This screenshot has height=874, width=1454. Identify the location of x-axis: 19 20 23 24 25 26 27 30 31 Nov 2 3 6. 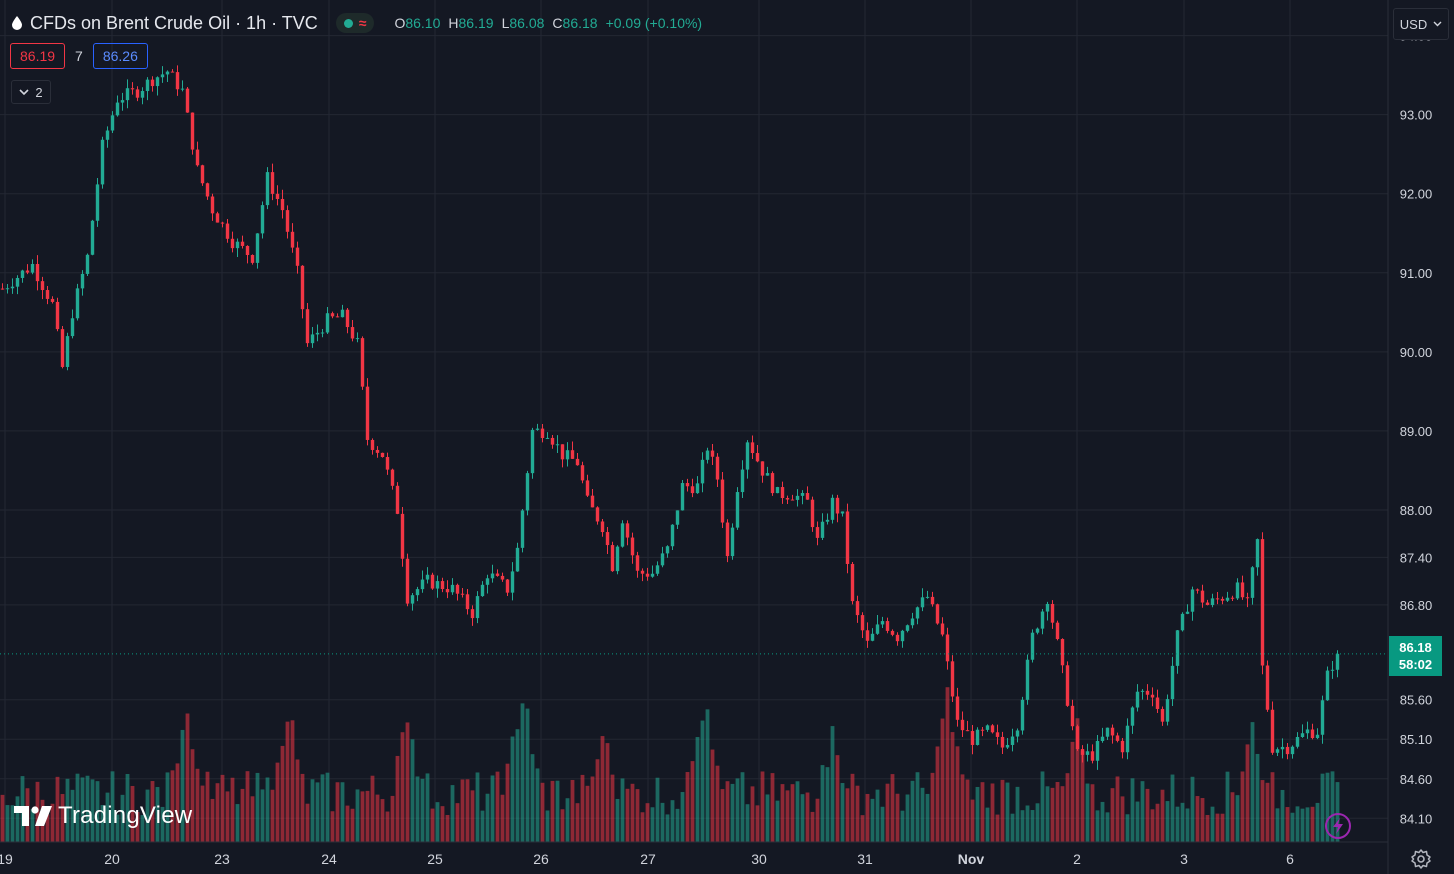
(647, 859).